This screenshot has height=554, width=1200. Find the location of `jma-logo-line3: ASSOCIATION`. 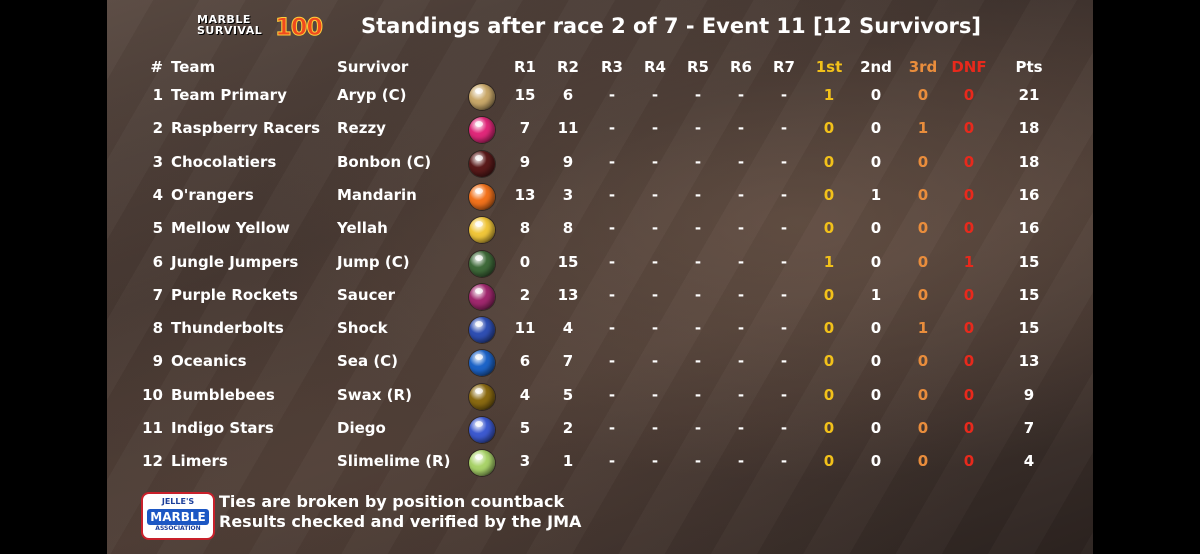

jma-logo-line3: ASSOCIATION is located at coordinates (178, 528).